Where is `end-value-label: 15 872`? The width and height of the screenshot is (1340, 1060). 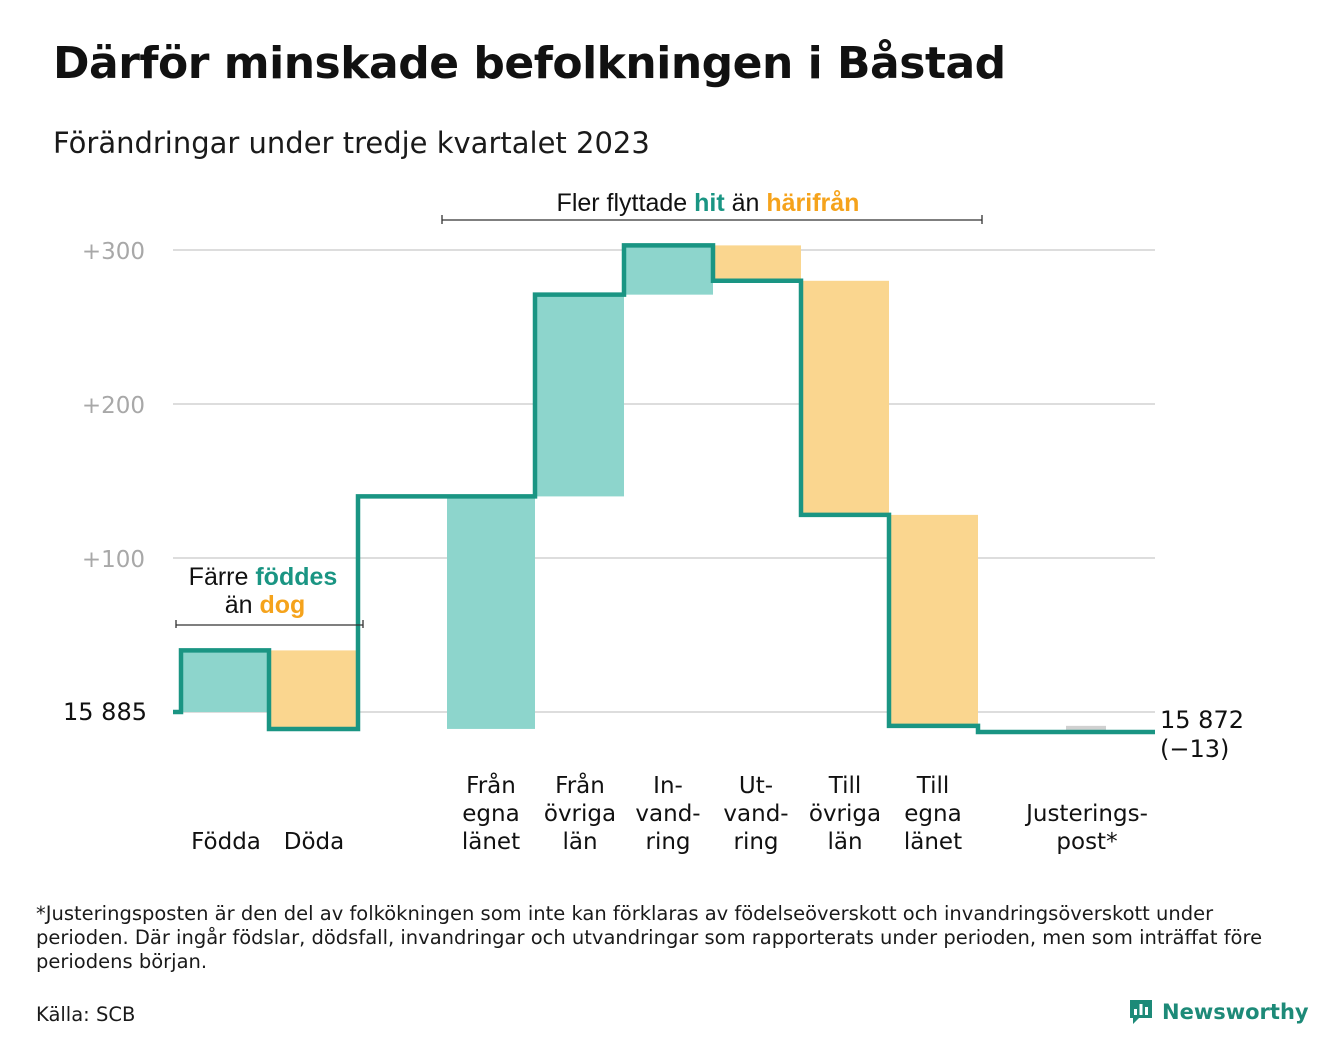 end-value-label: 15 872 is located at coordinates (1202, 720).